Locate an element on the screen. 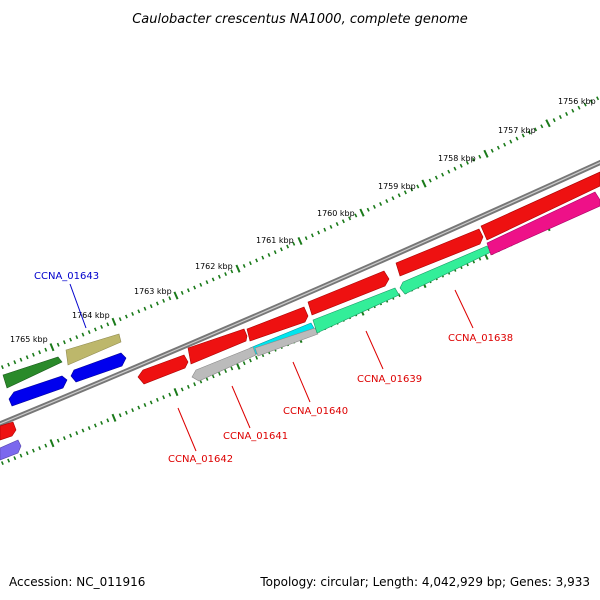  gene-label-ccna-01642: CCNA_01642 is located at coordinates (200, 459).